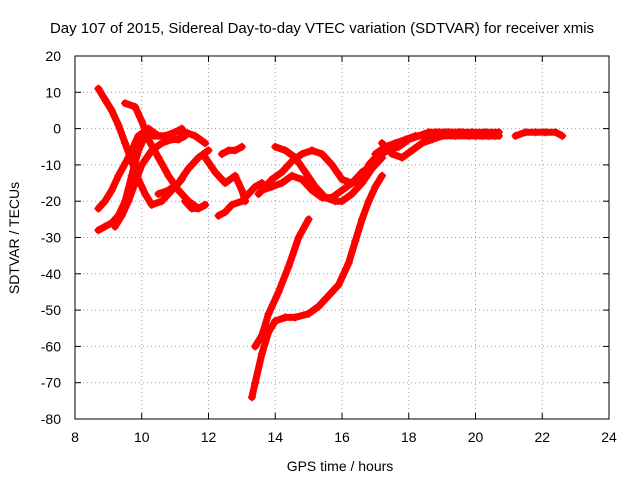 This screenshot has width=640, height=480. I want to click on y-tick-label: -80, so click(51, 419).